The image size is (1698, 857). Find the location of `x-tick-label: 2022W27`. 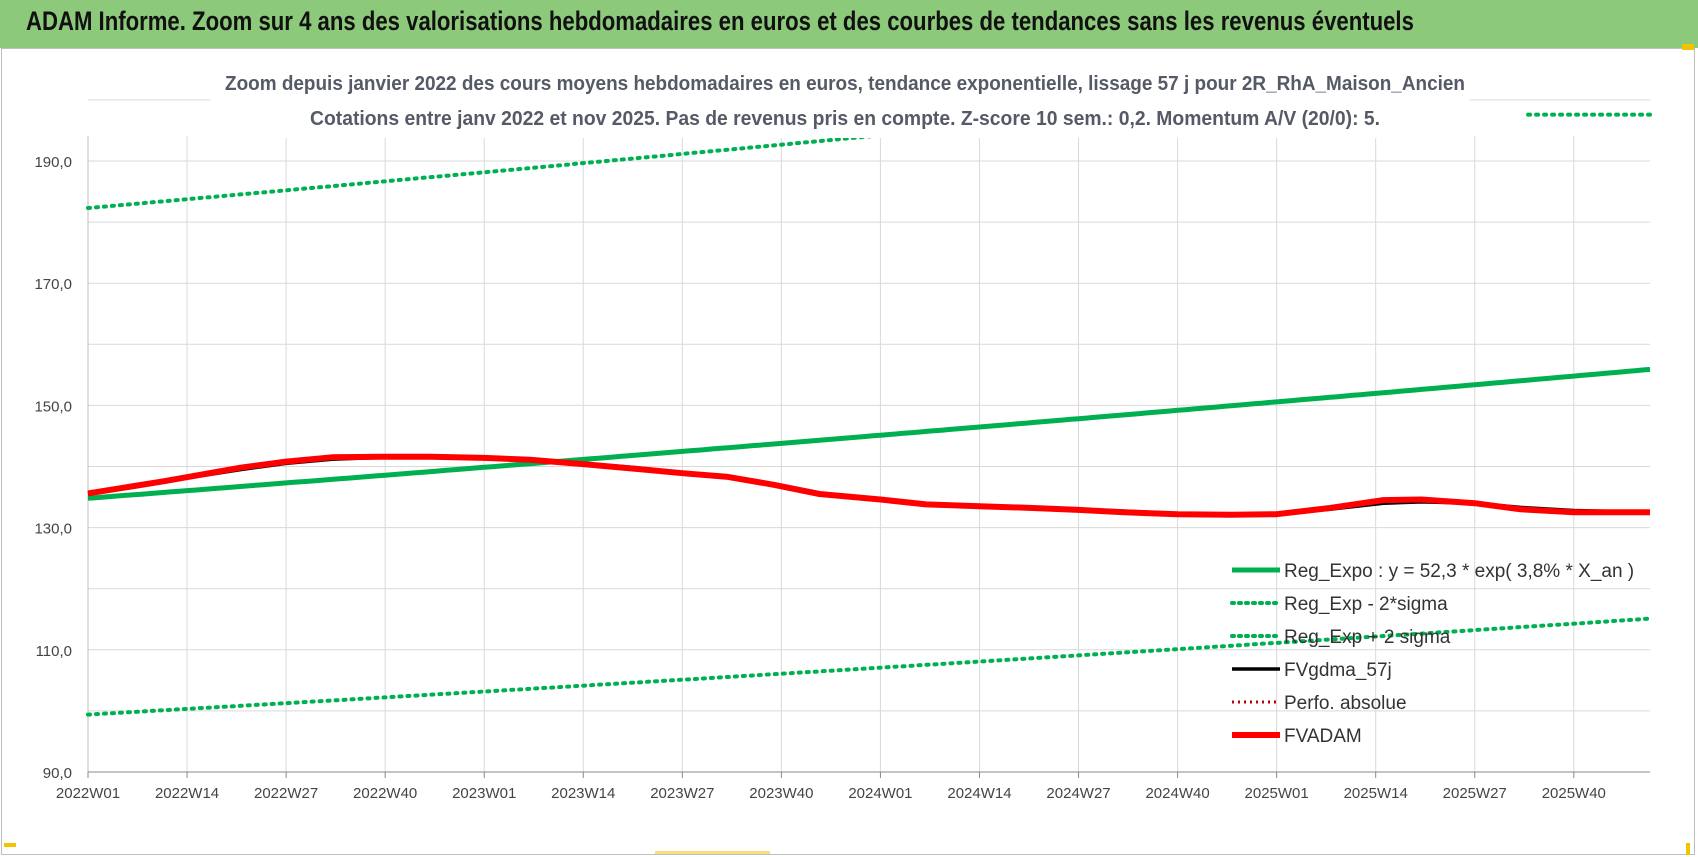

x-tick-label: 2022W27 is located at coordinates (286, 793).